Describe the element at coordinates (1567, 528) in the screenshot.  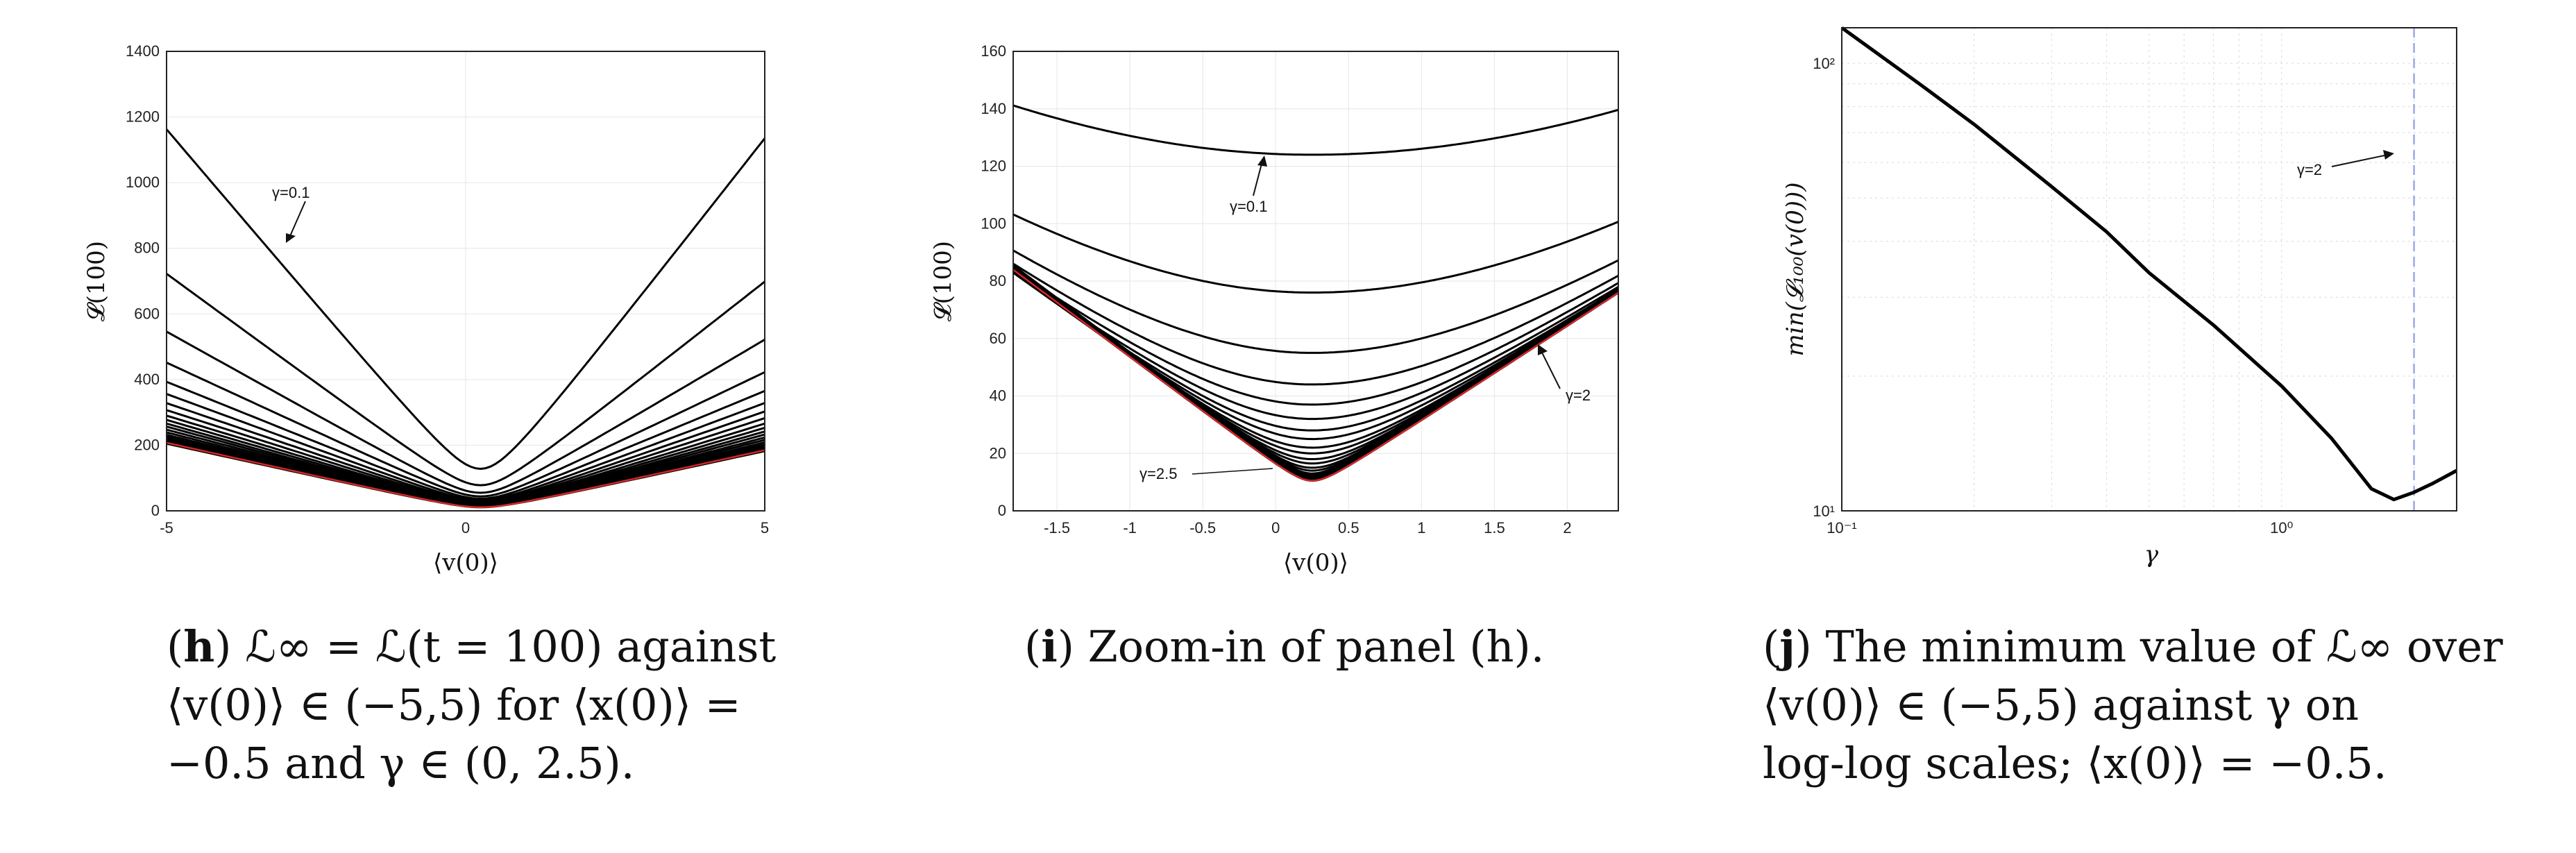
I see `x-tick-label: 2` at that location.